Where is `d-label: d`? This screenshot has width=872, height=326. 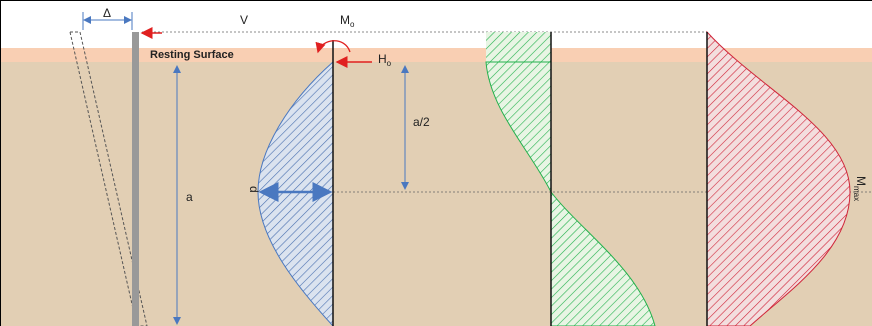
d-label: d is located at coordinates (254, 189).